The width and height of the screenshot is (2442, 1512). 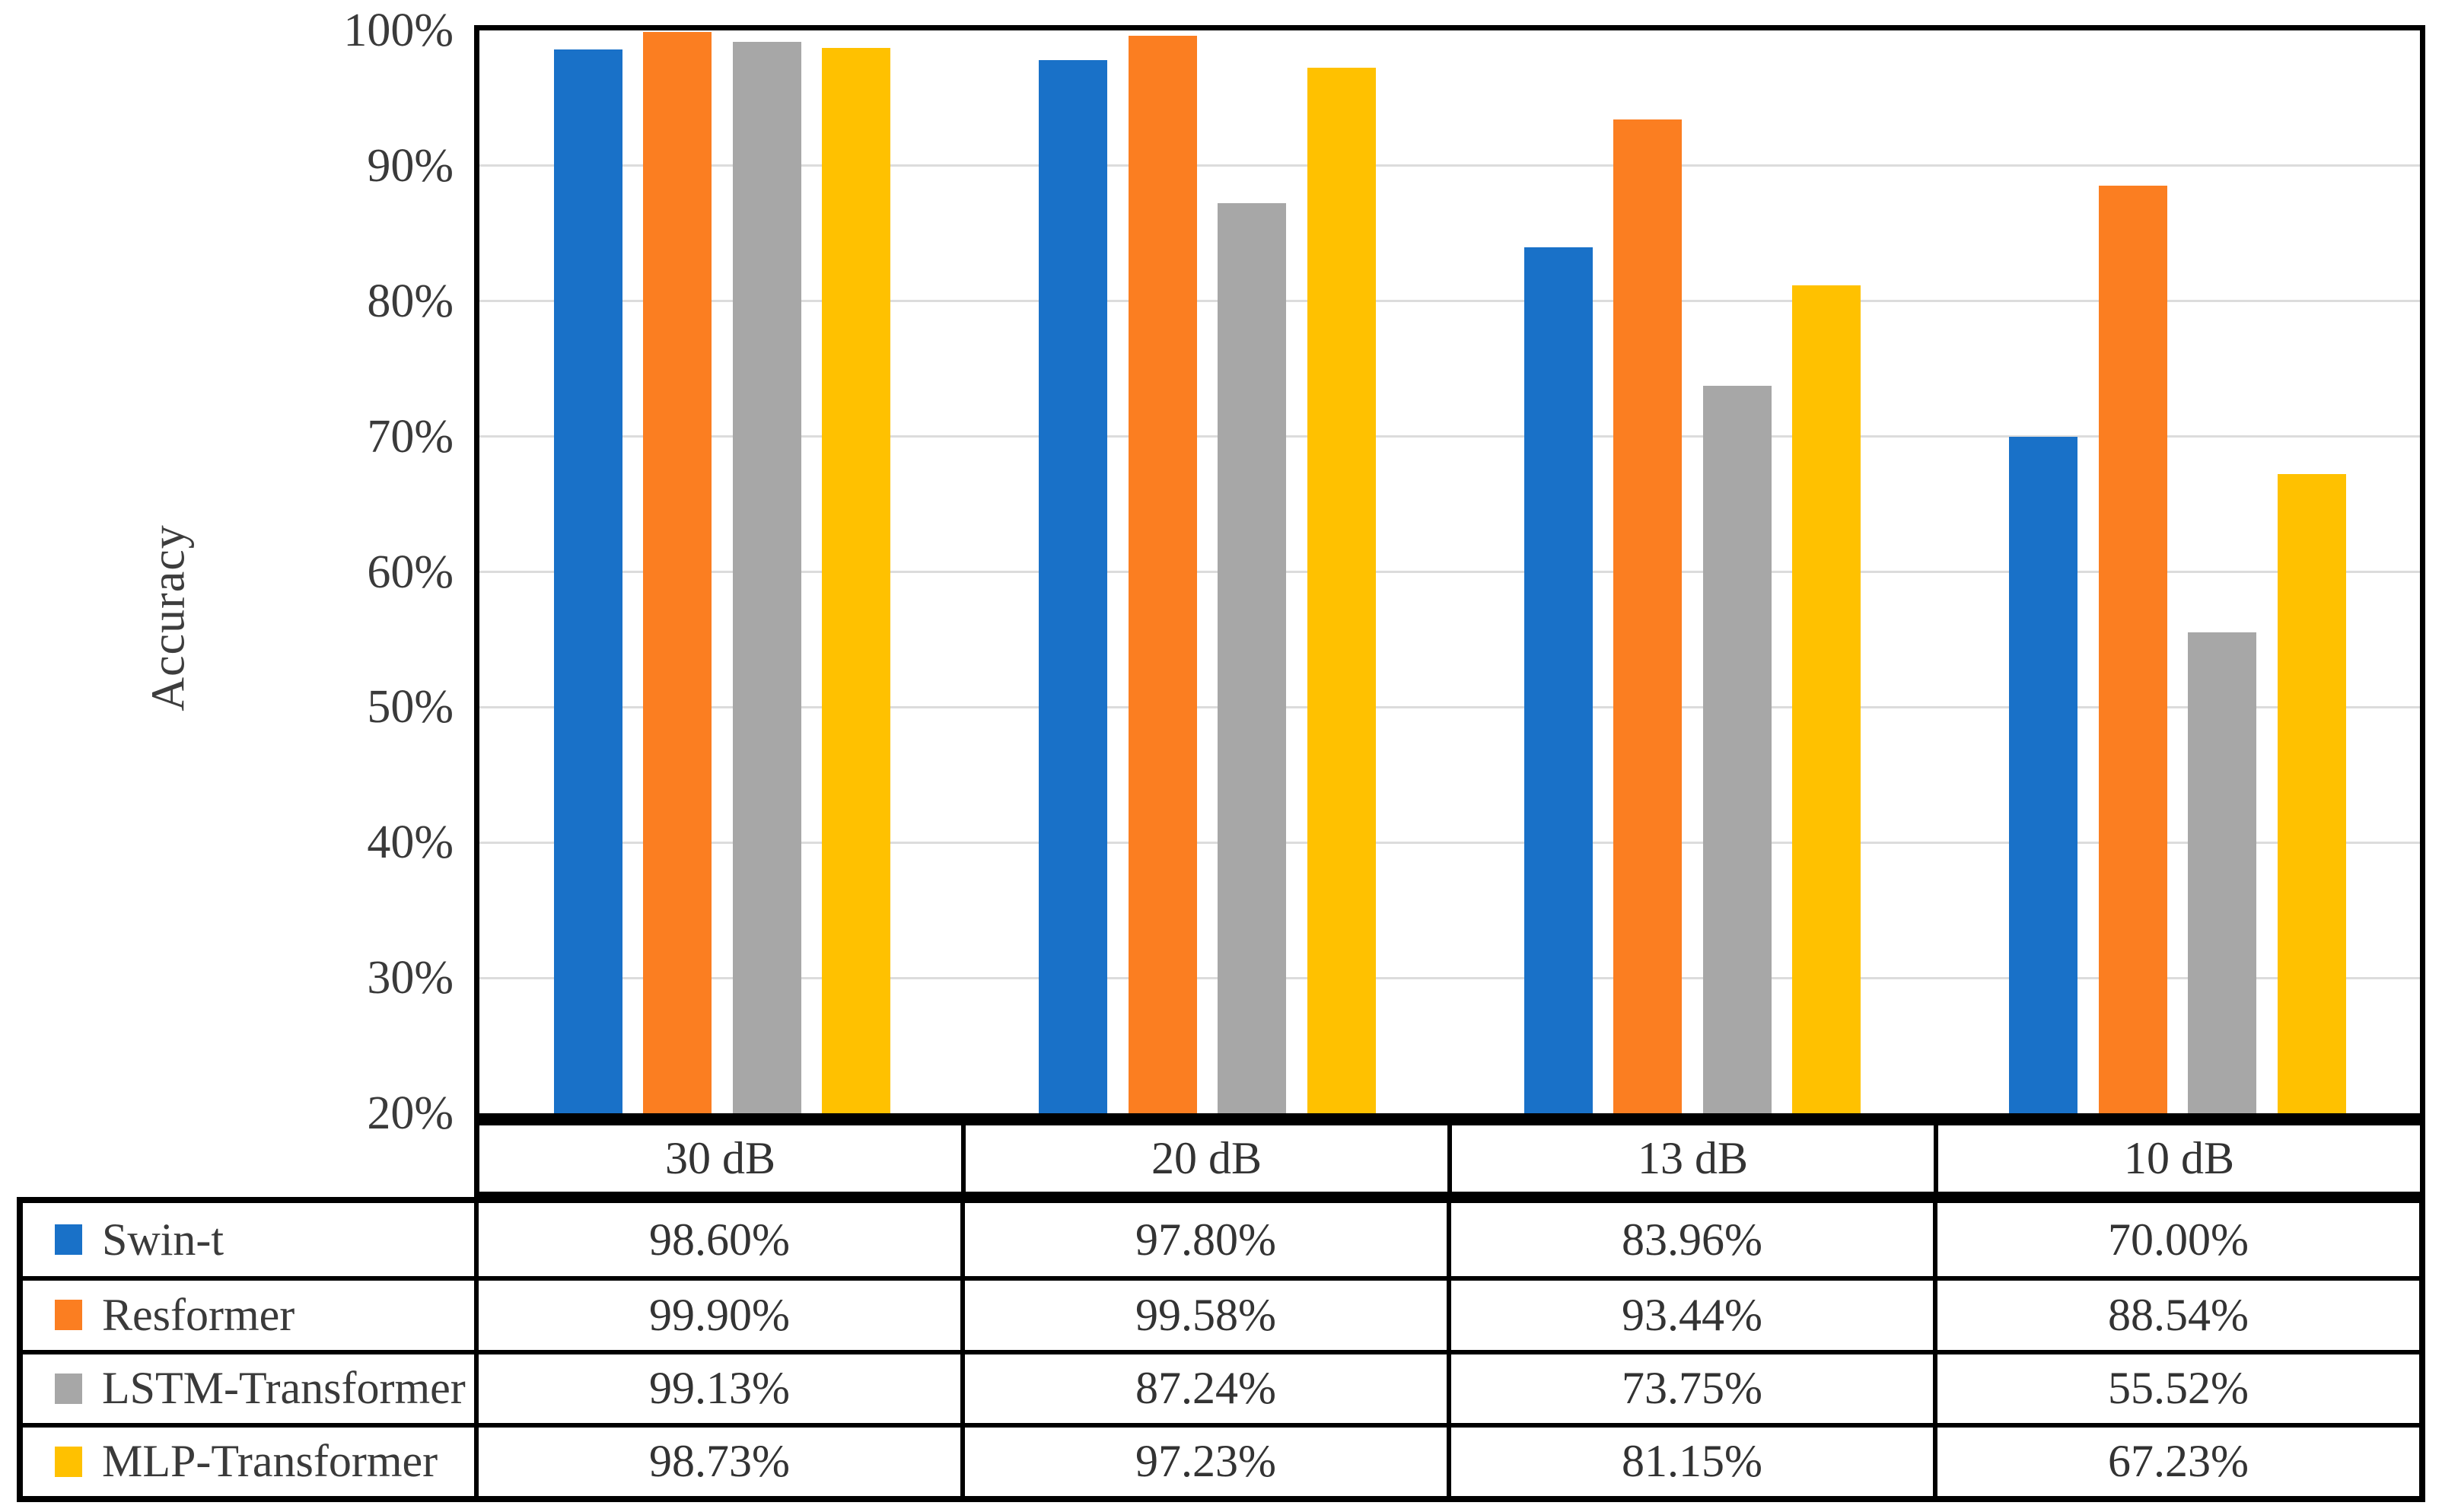 What do you see at coordinates (2176, 1313) in the screenshot?
I see `value-cell: 88.54%` at bounding box center [2176, 1313].